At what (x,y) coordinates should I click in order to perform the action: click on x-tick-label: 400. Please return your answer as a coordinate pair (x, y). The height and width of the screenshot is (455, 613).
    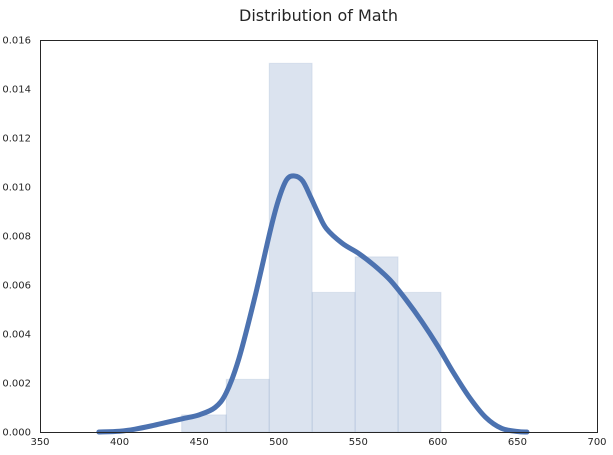
    Looking at the image, I should click on (119, 442).